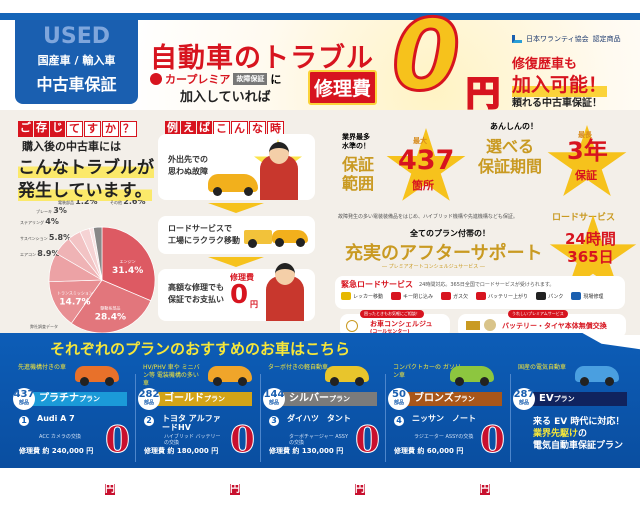  Describe the element at coordinates (367, 457) in the screenshot. I see `zero-cost: 0円` at that location.